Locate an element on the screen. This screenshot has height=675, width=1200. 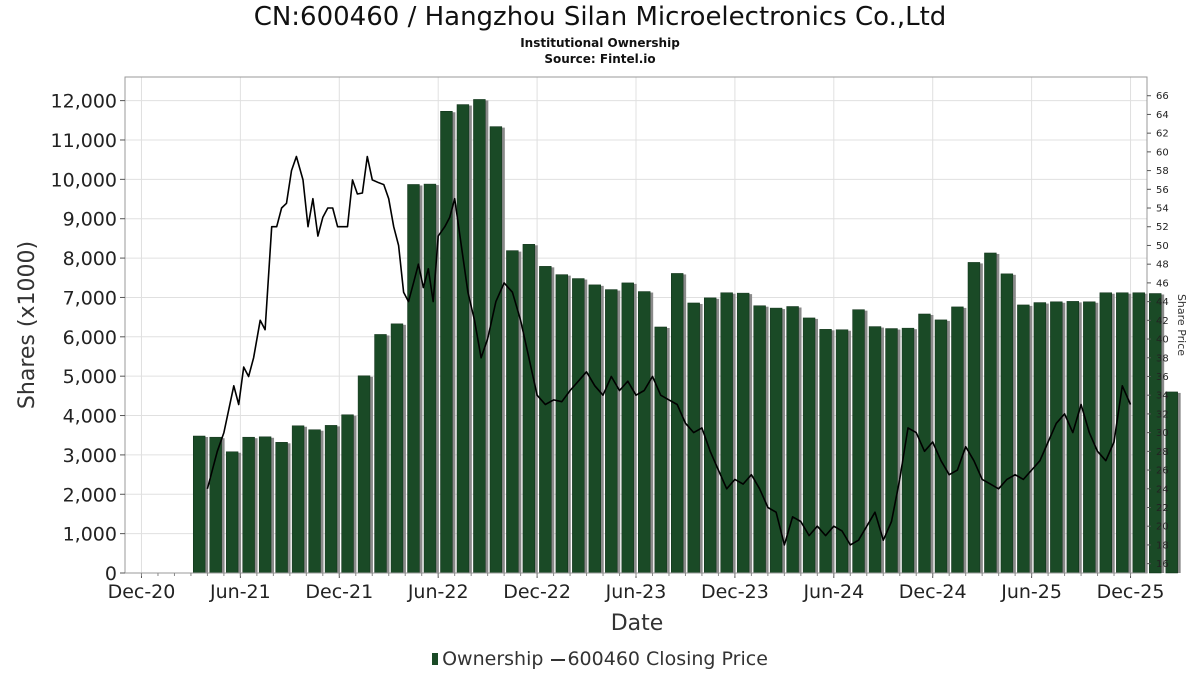
y2-tick-label: 28 is located at coordinates (1162, 452).